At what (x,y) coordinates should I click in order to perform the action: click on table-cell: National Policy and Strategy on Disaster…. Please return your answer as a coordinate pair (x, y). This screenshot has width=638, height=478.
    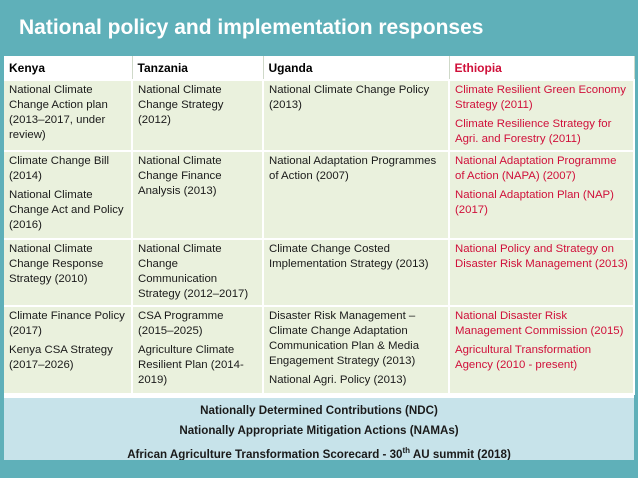
    Looking at the image, I should click on (542, 273).